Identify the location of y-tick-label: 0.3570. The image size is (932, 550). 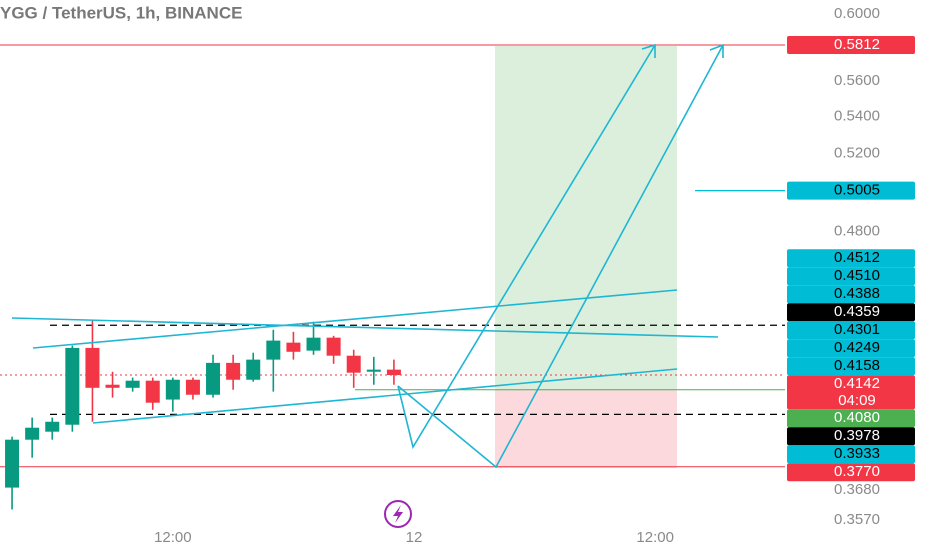
(857, 519).